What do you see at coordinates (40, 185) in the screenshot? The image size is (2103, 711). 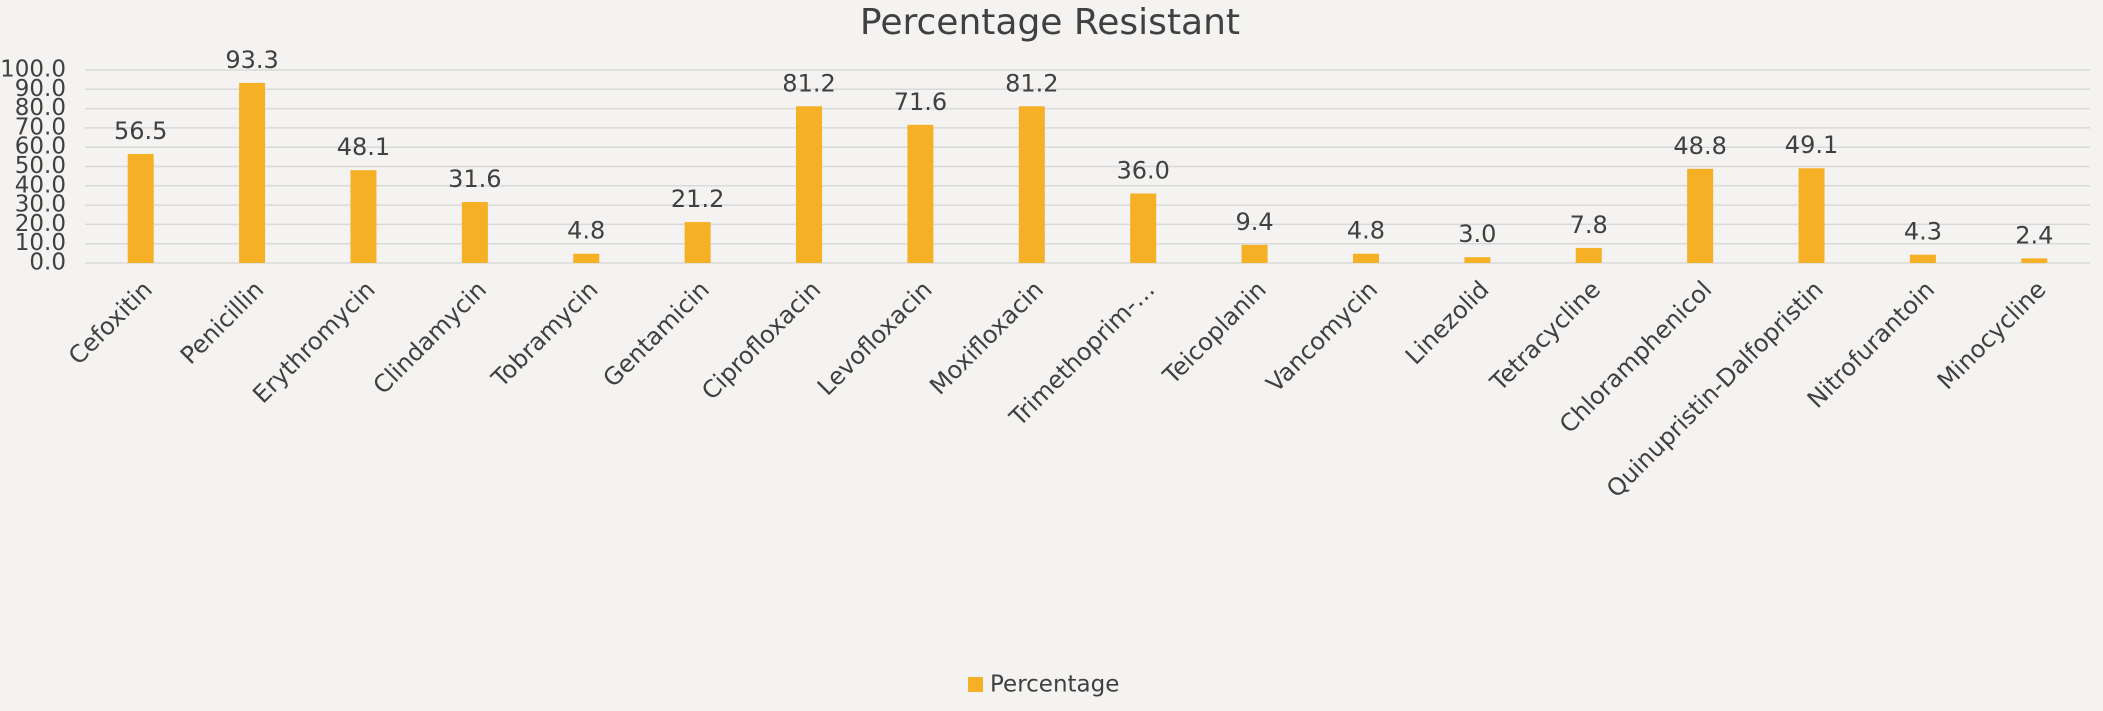 I see `y-tick-label: 40.0` at bounding box center [40, 185].